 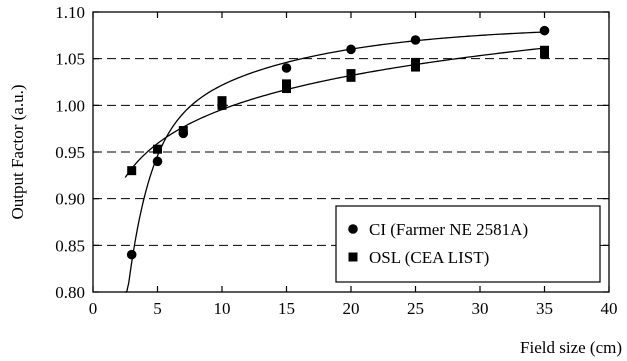 I want to click on x-tick-label: 25, so click(x=415, y=308).